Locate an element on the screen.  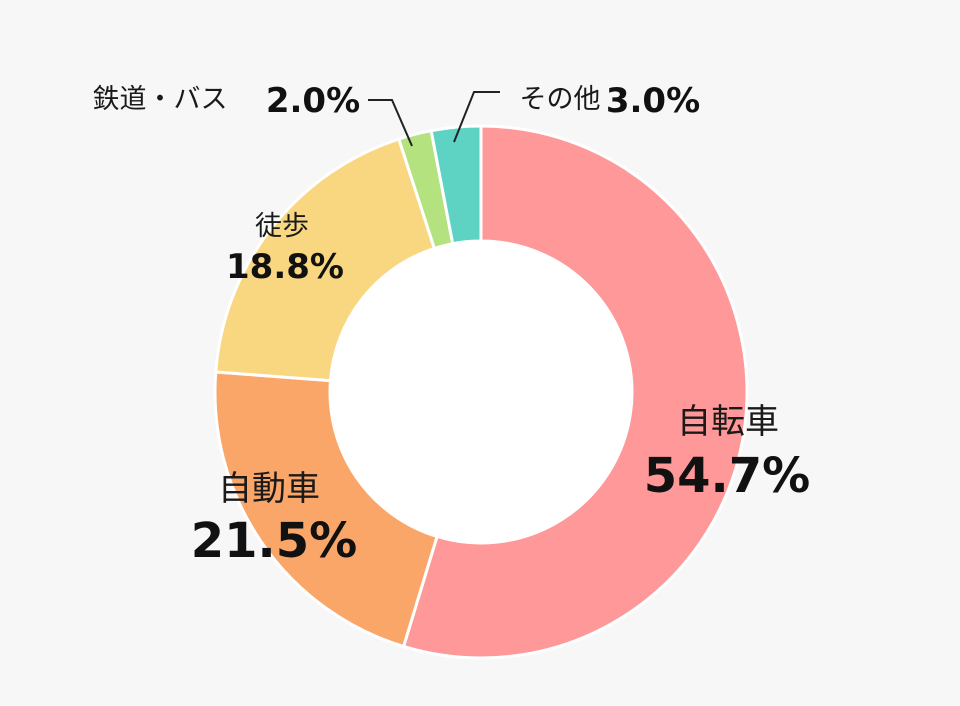
label-car-value: 21.5% is located at coordinates (274, 541).